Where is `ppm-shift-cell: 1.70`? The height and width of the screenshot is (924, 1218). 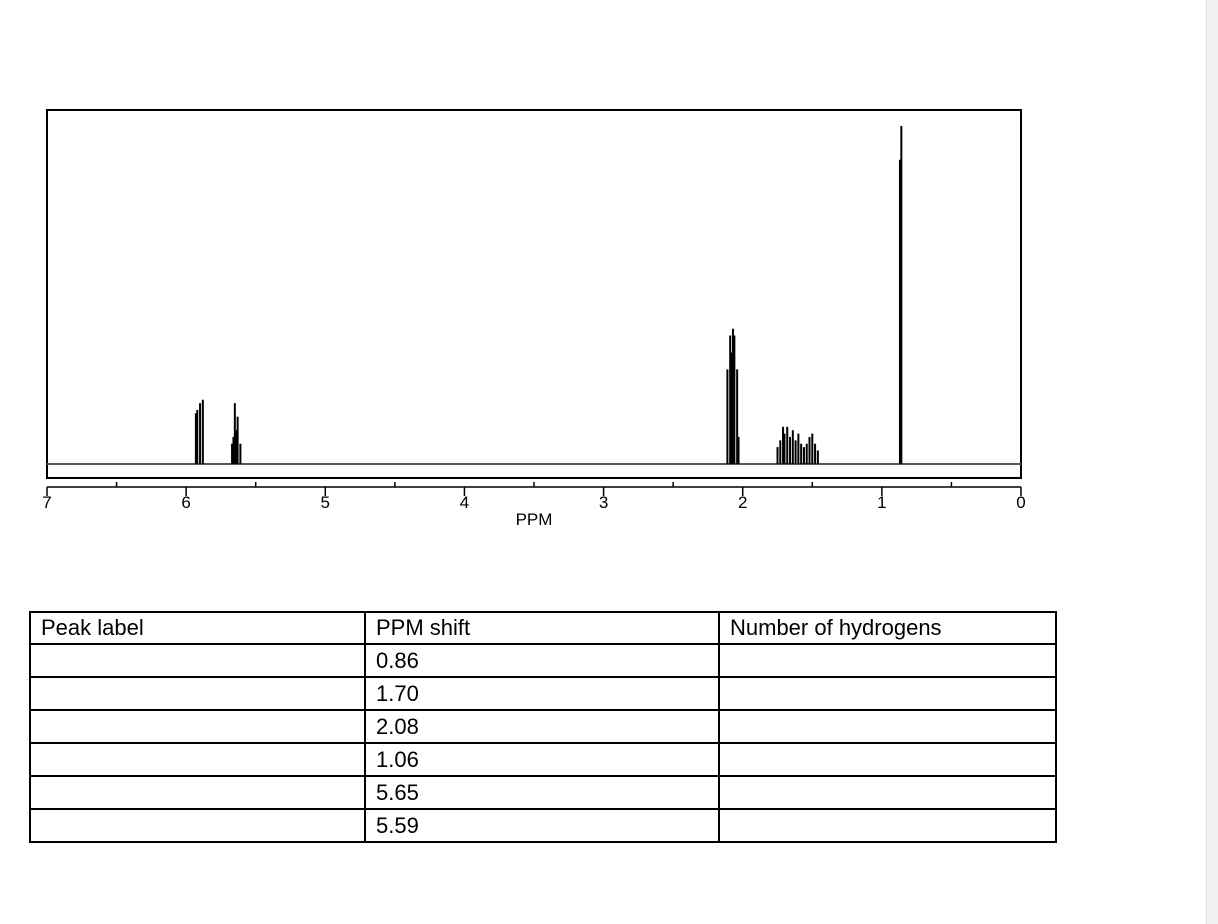 ppm-shift-cell: 1.70 is located at coordinates (542, 693).